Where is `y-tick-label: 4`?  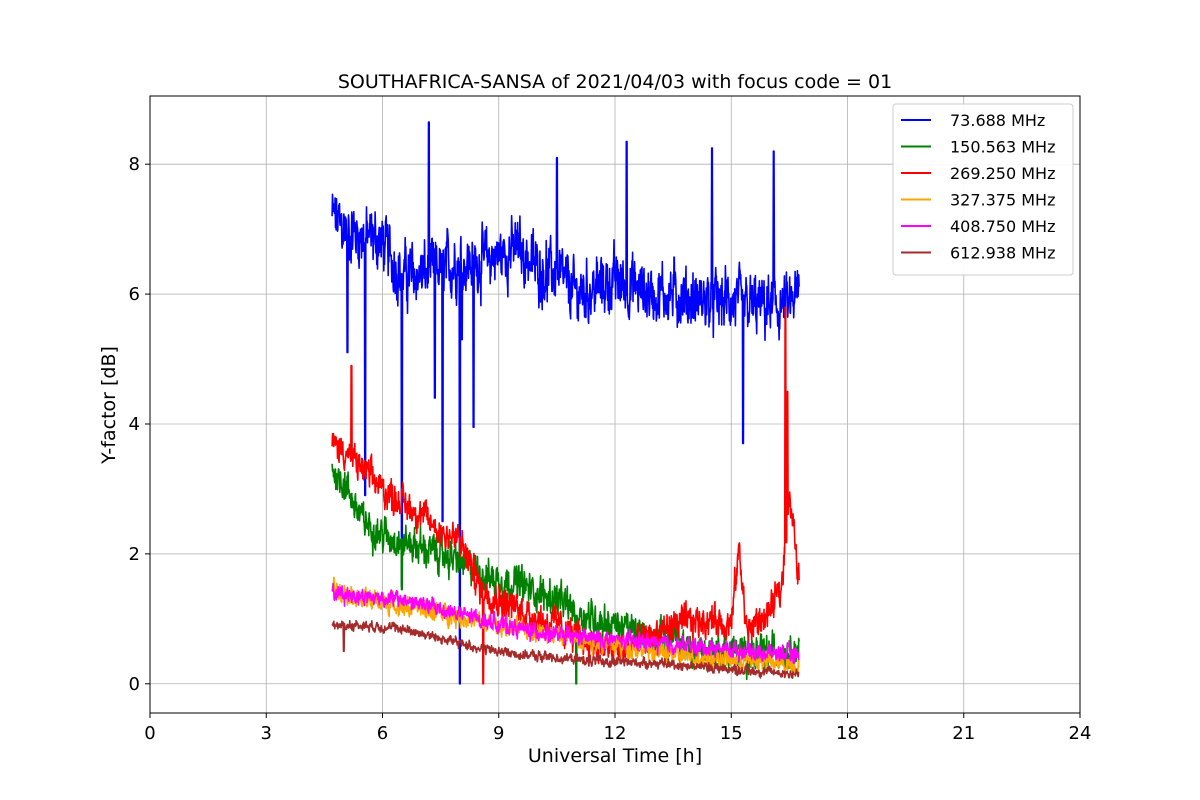
y-tick-label: 4 is located at coordinates (134, 424).